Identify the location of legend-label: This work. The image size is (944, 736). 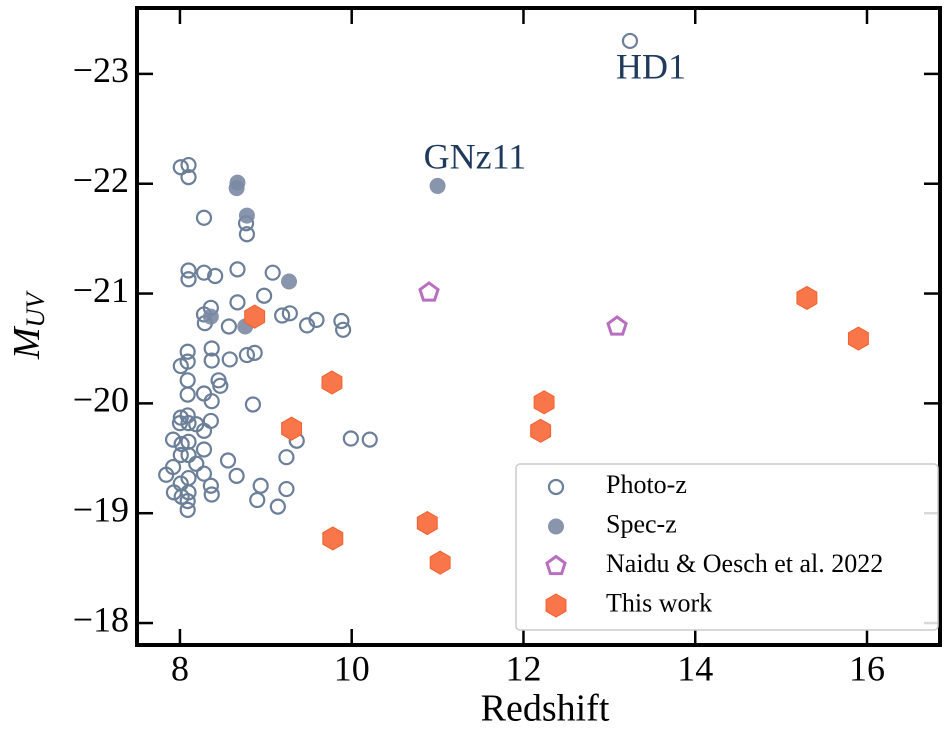
(659, 602).